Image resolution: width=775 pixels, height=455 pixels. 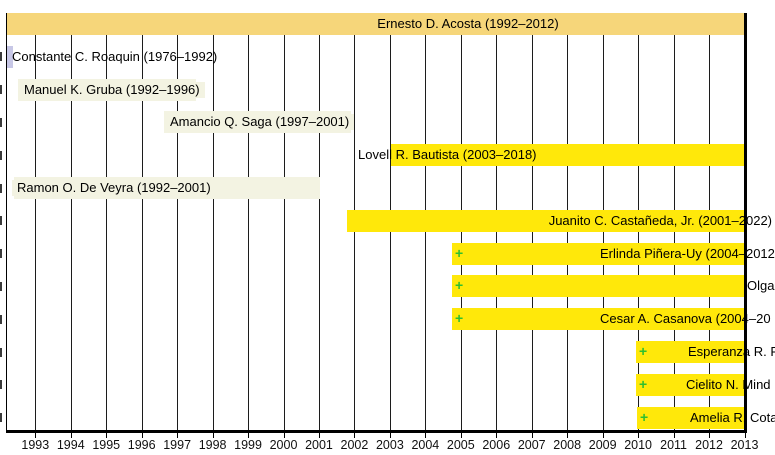 I want to click on x-axis-tick-label: 1998, so click(x=212, y=445).